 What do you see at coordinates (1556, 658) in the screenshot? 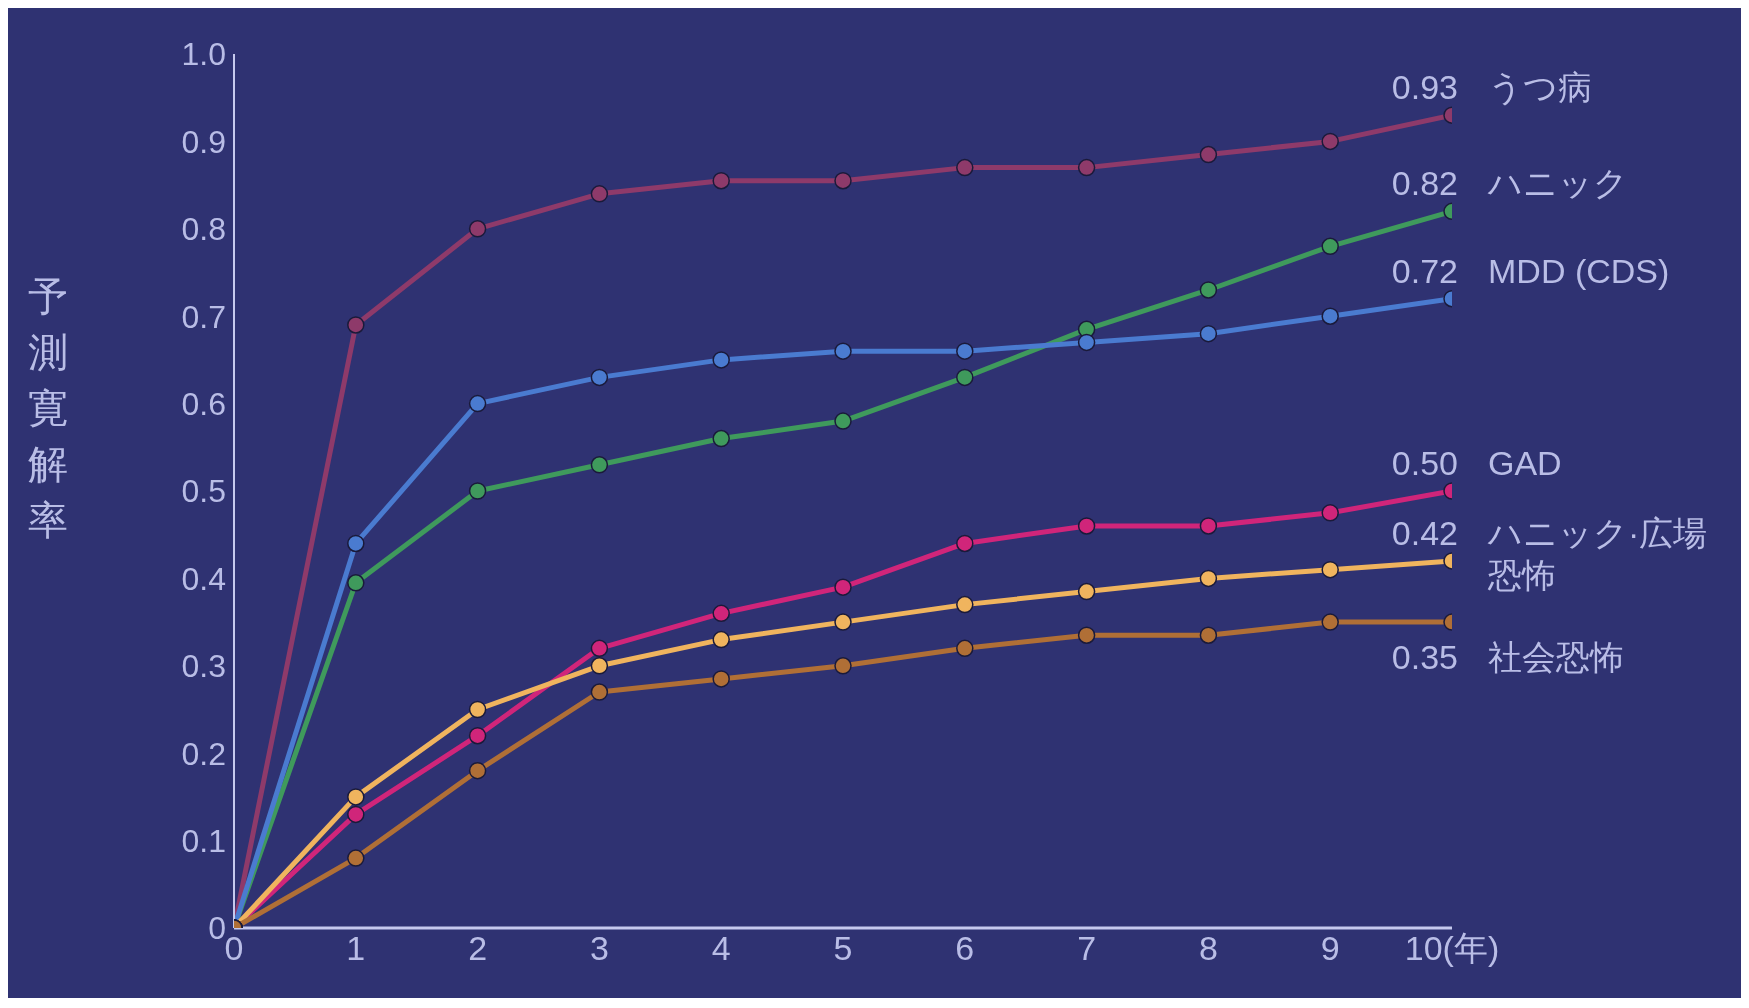
I see `series-label: 社会恐怖` at bounding box center [1556, 658].